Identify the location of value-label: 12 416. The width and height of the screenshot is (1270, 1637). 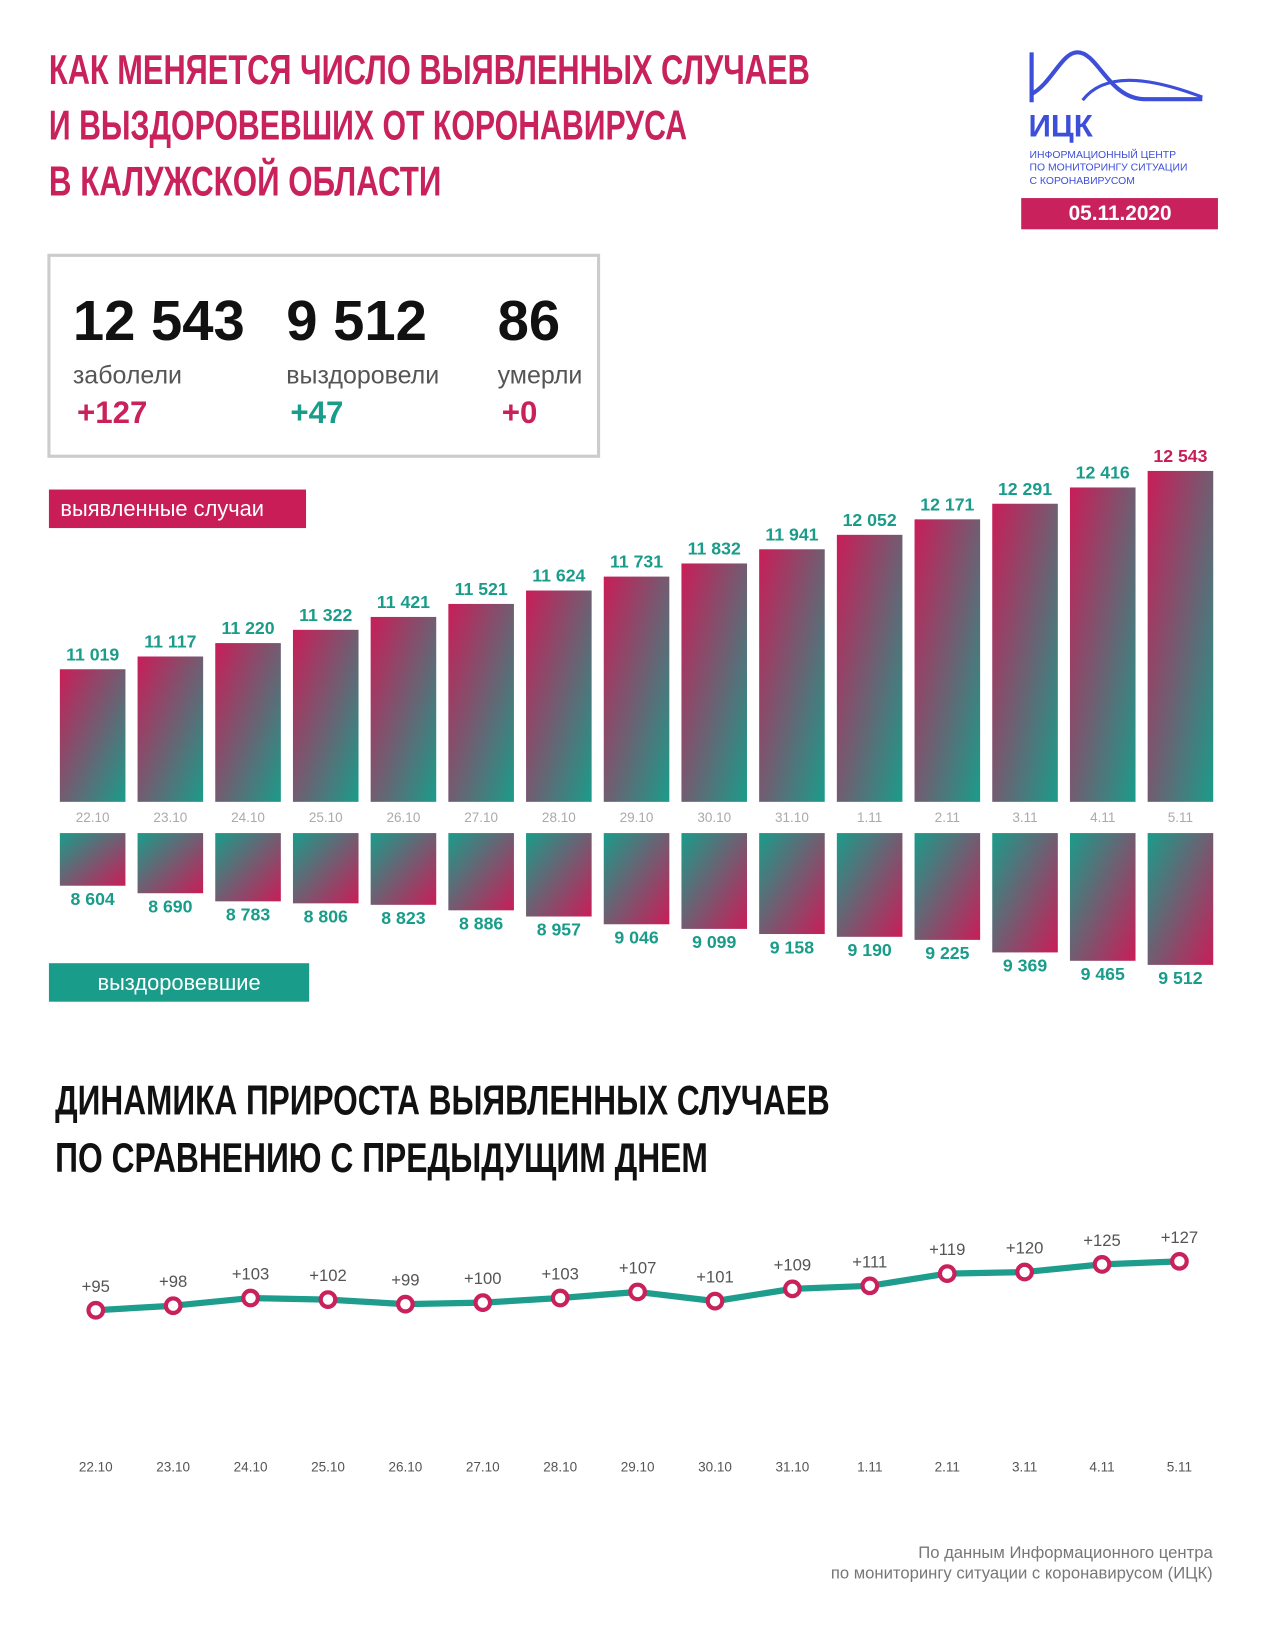
(1103, 473).